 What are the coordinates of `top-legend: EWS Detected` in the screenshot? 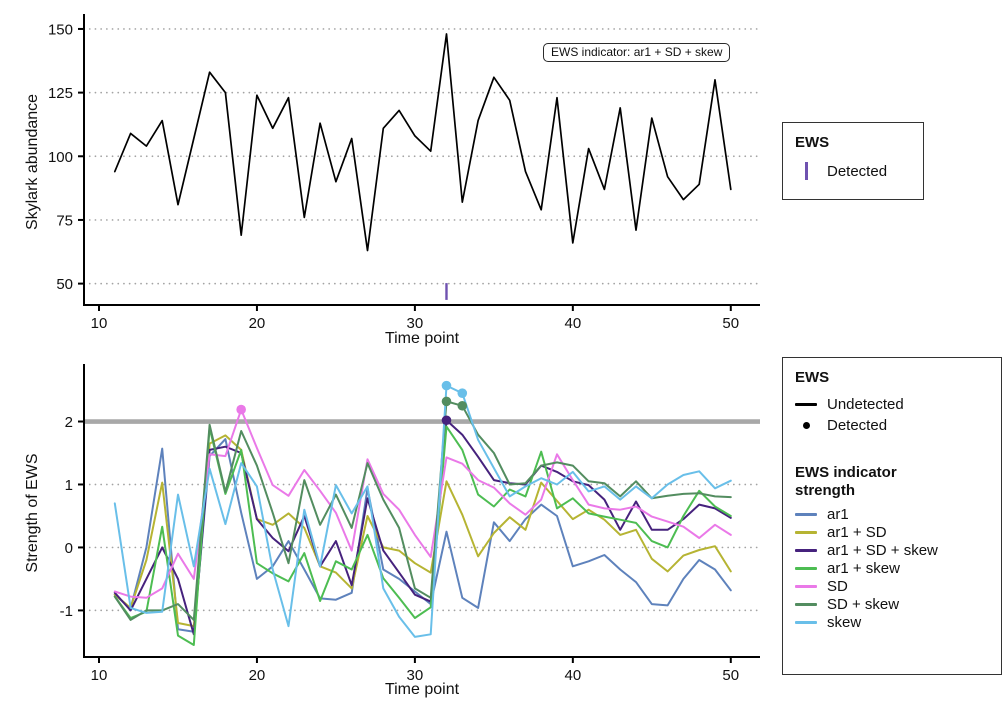 It's located at (853, 161).